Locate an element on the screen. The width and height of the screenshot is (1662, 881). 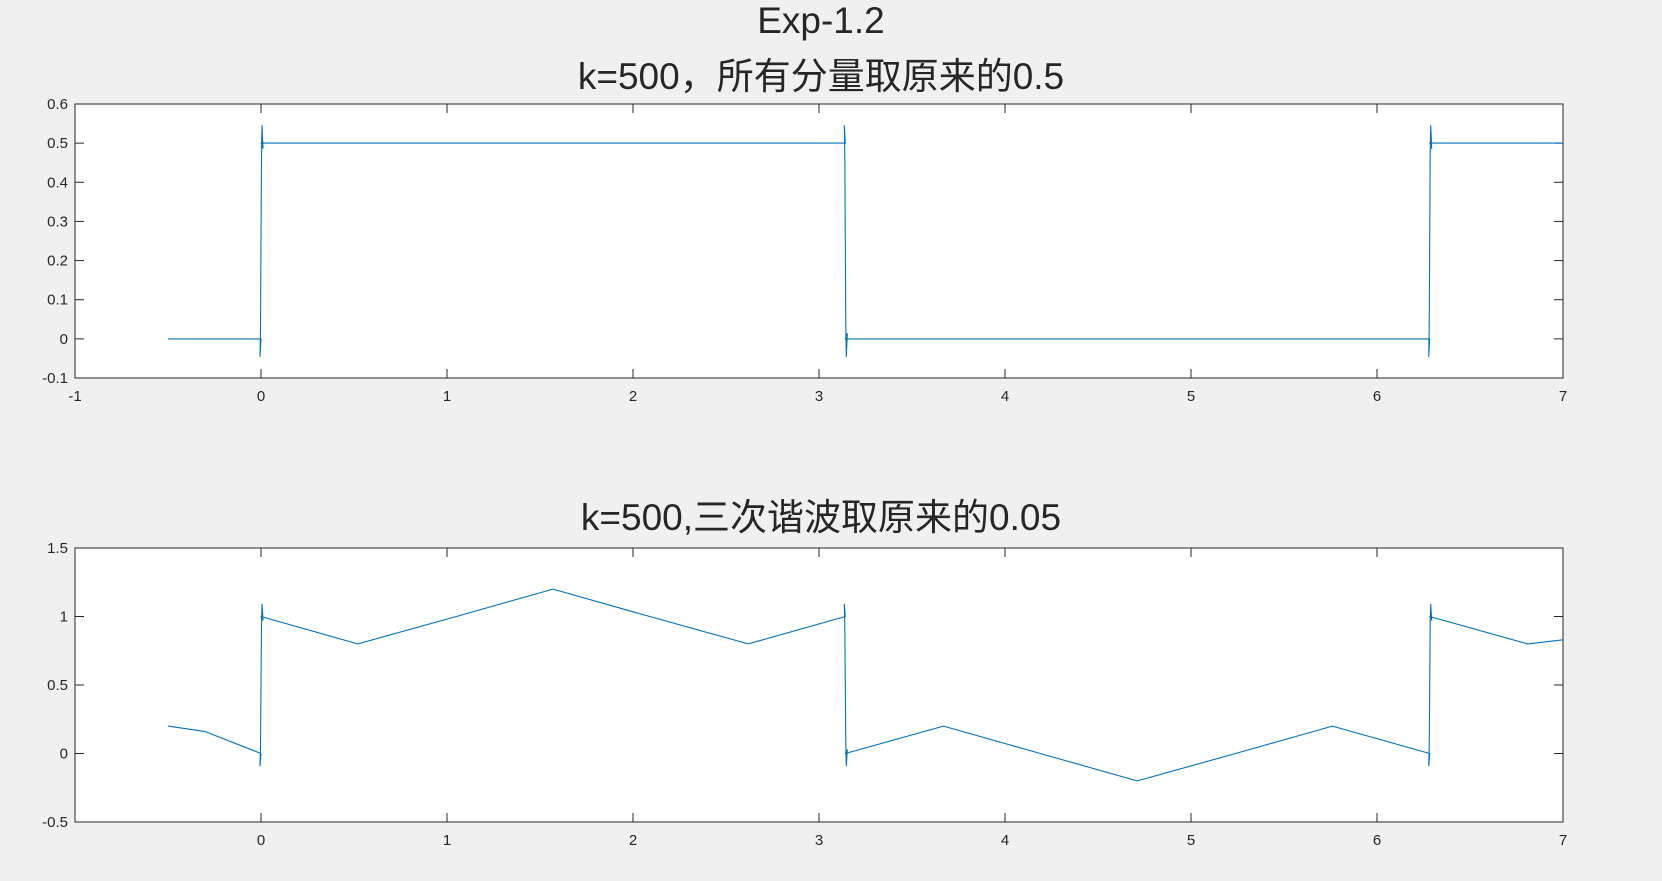
y-tick-label: 0.6 is located at coordinates (57, 104).